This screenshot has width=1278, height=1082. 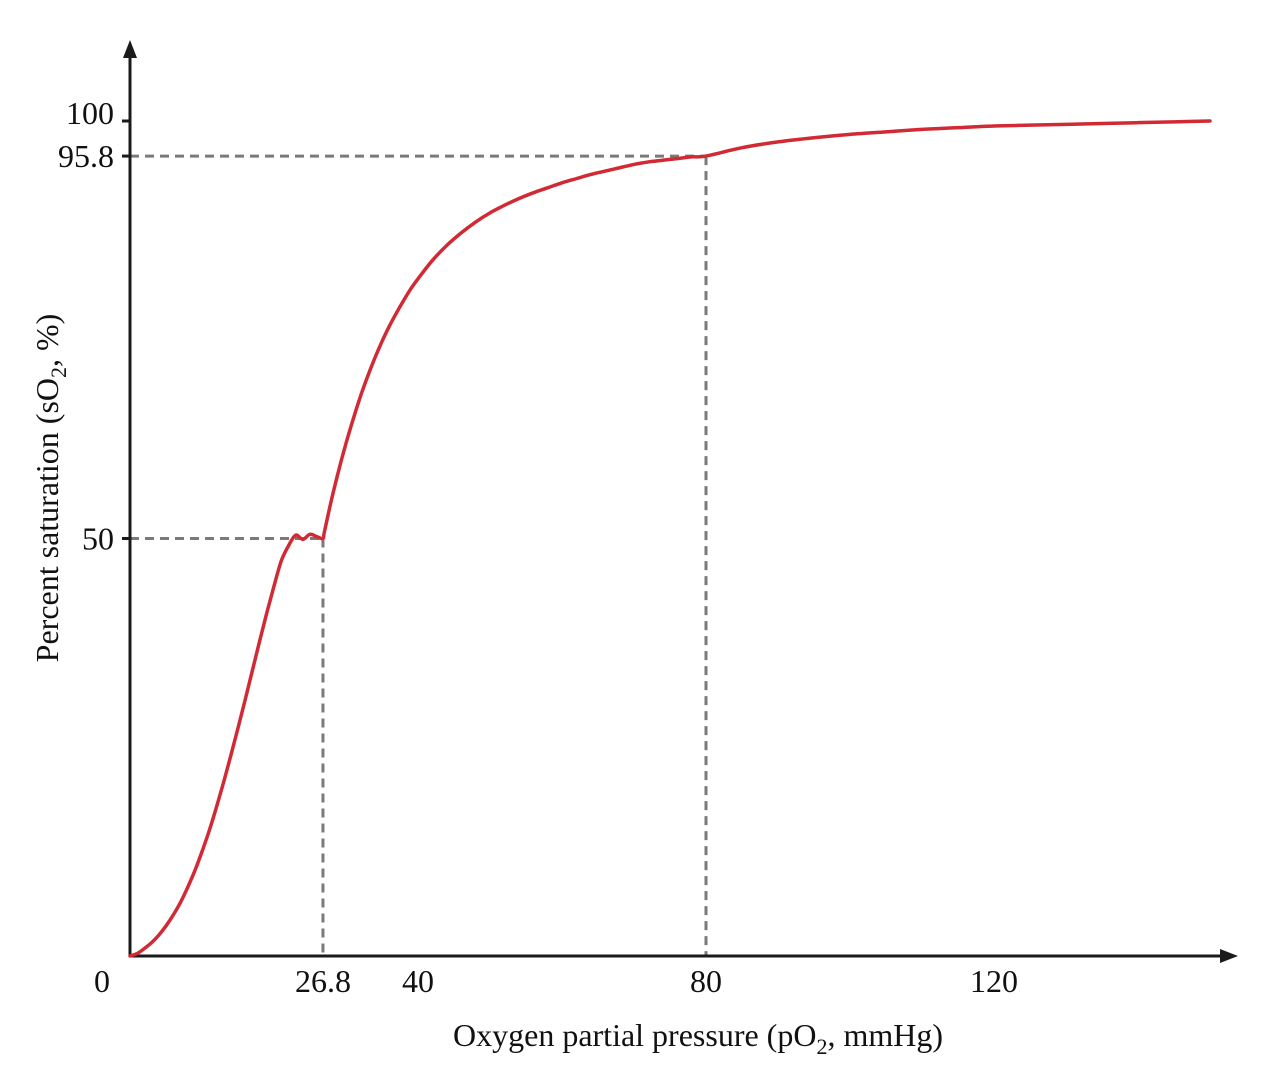 I want to click on x-axis-title-subscript: 2, so click(x=821, y=1046).